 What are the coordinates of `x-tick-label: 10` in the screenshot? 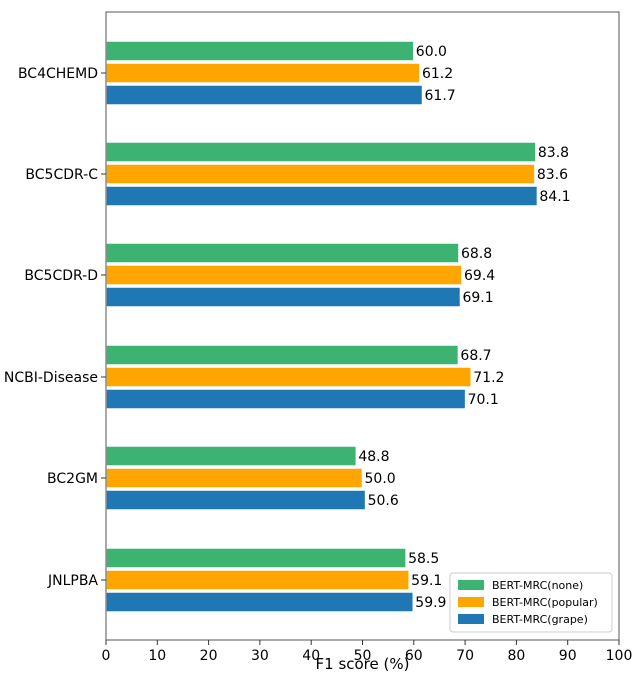 It's located at (157, 656).